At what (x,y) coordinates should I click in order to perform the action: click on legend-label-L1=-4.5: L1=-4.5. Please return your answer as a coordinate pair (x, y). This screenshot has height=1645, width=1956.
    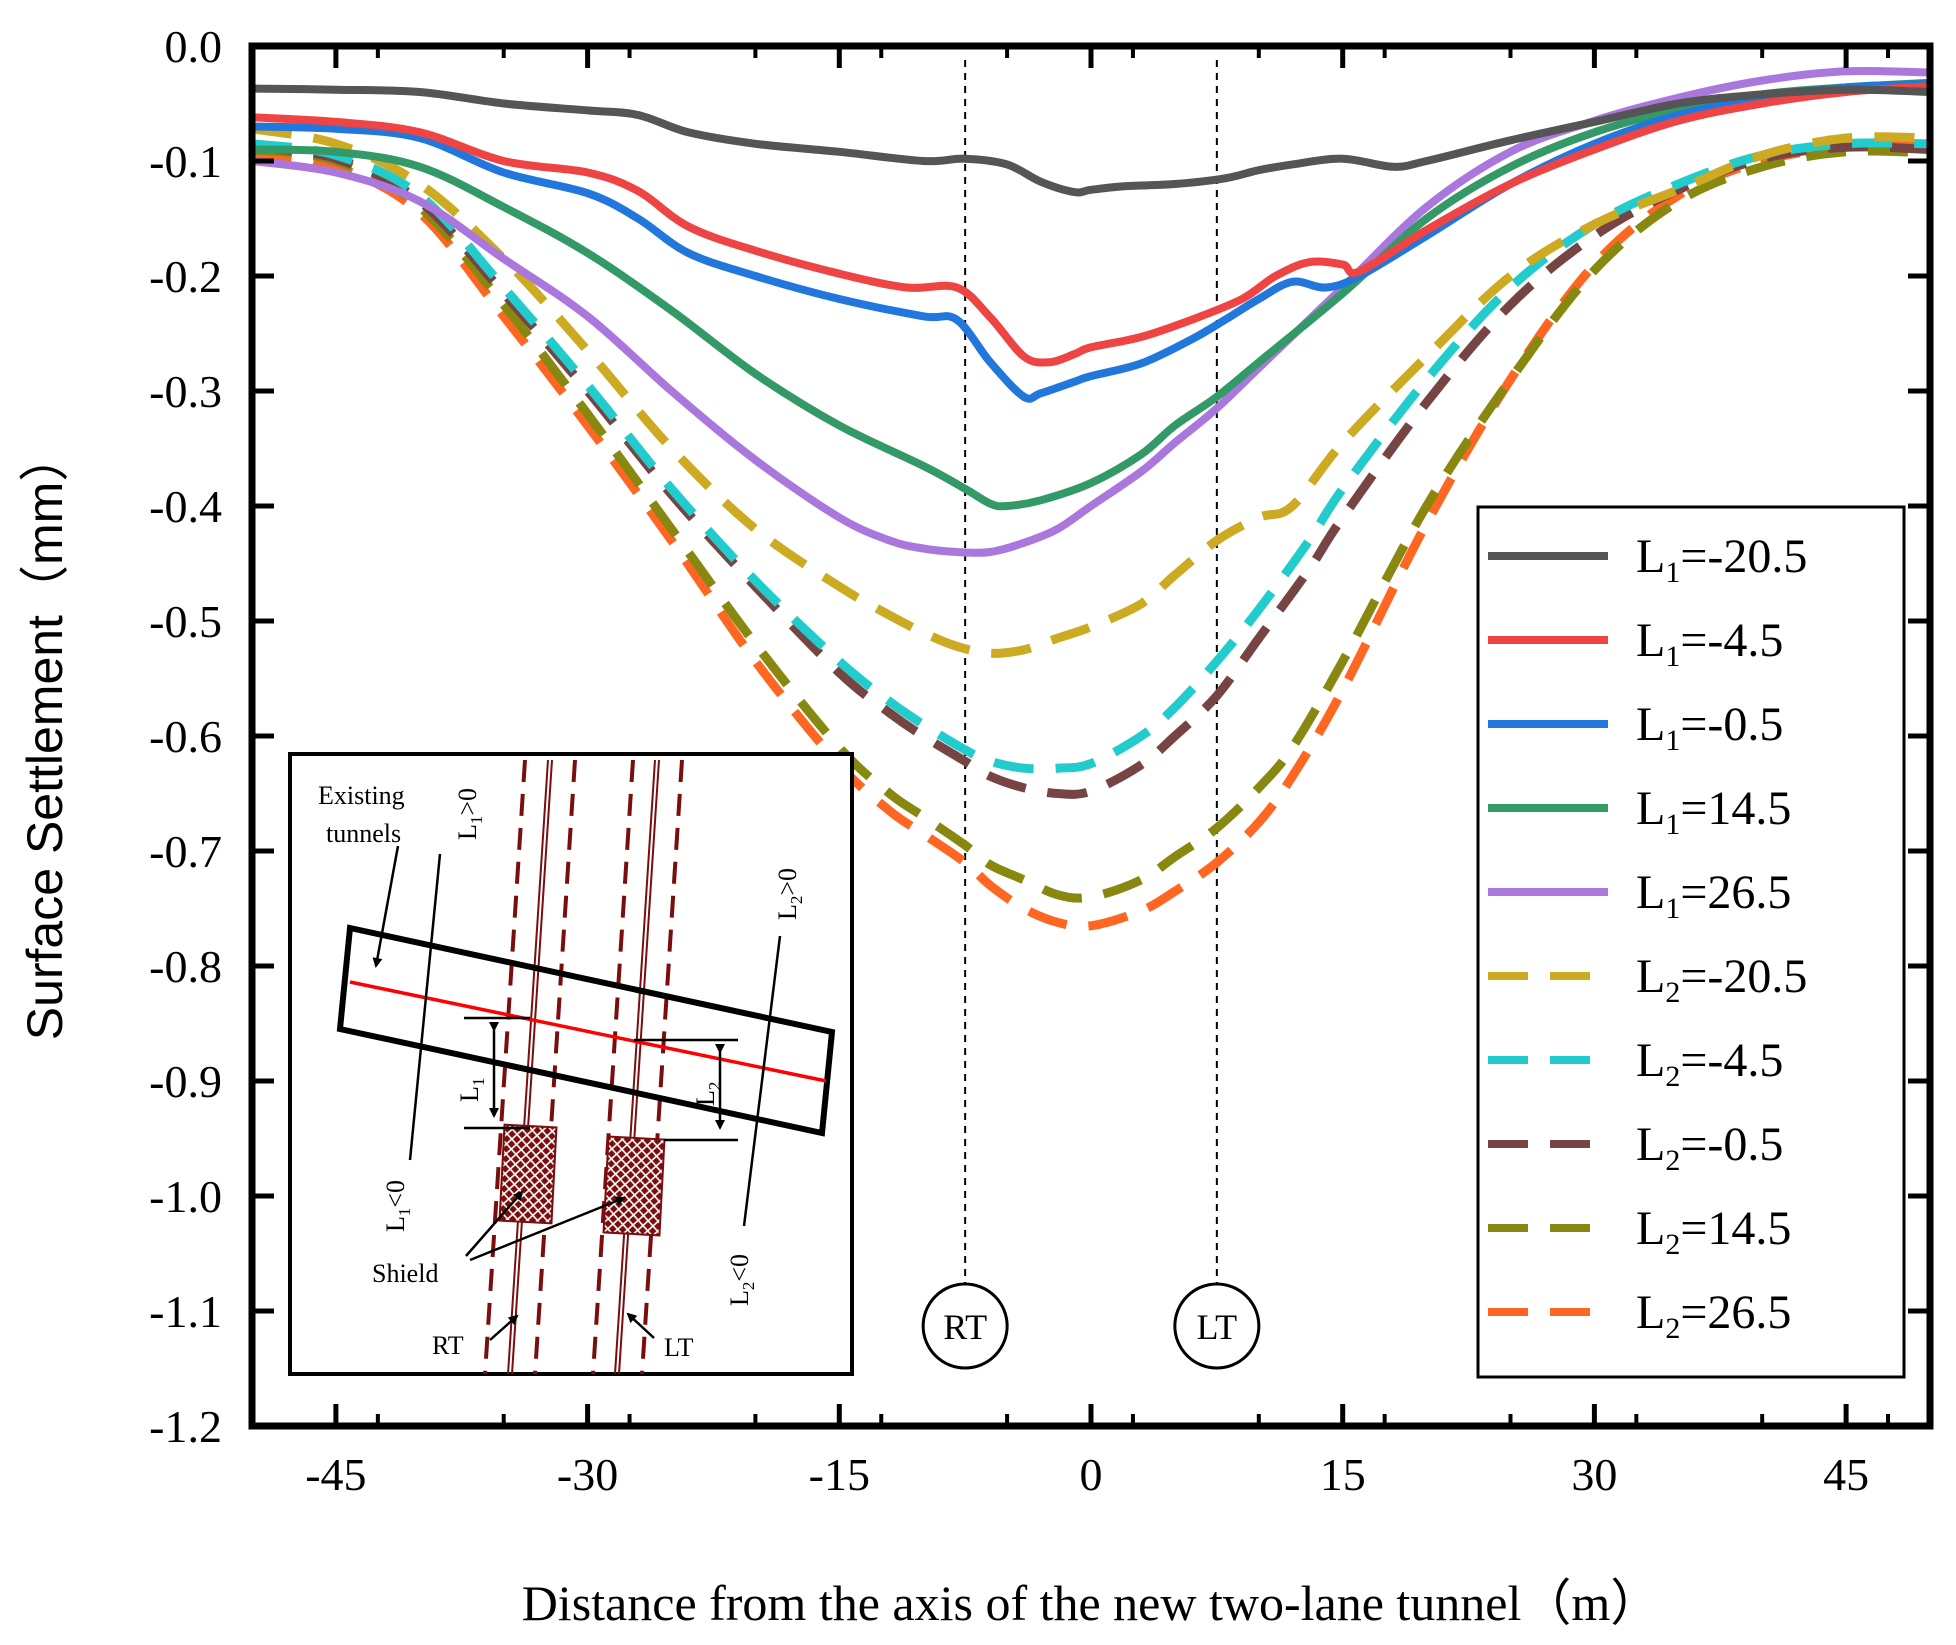
    Looking at the image, I should click on (1709, 643).